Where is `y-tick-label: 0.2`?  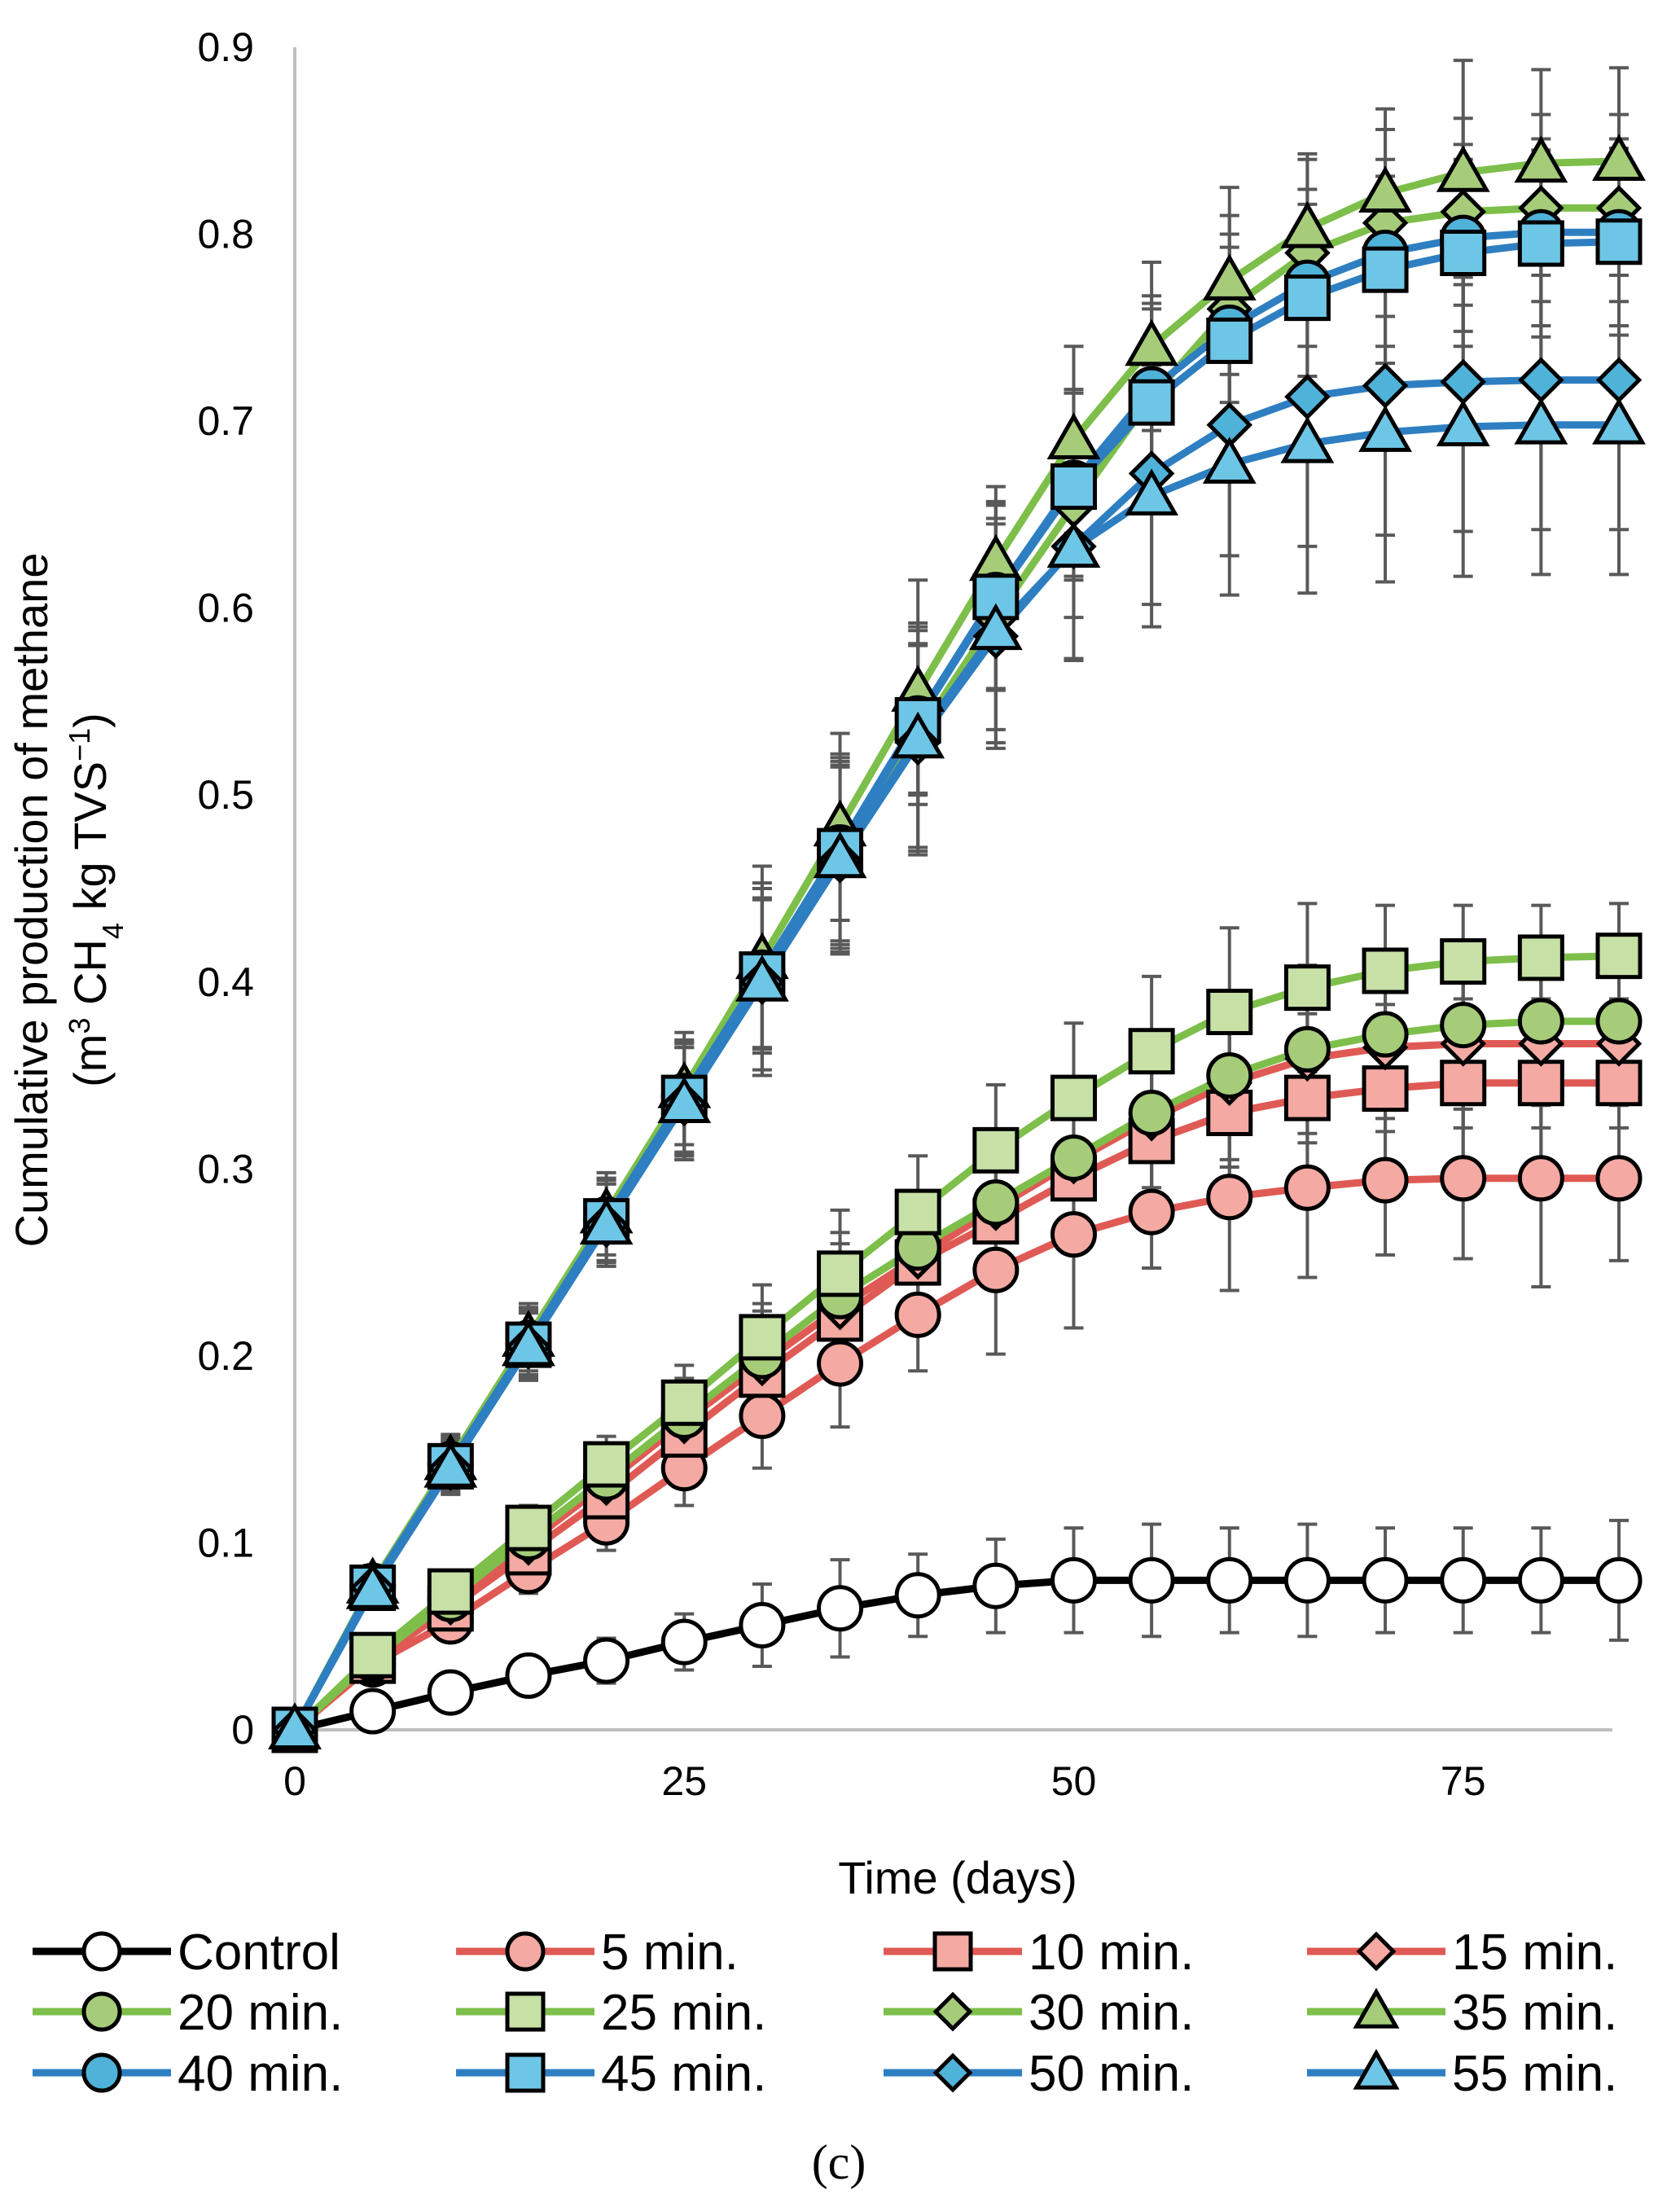 y-tick-label: 0.2 is located at coordinates (226, 1356).